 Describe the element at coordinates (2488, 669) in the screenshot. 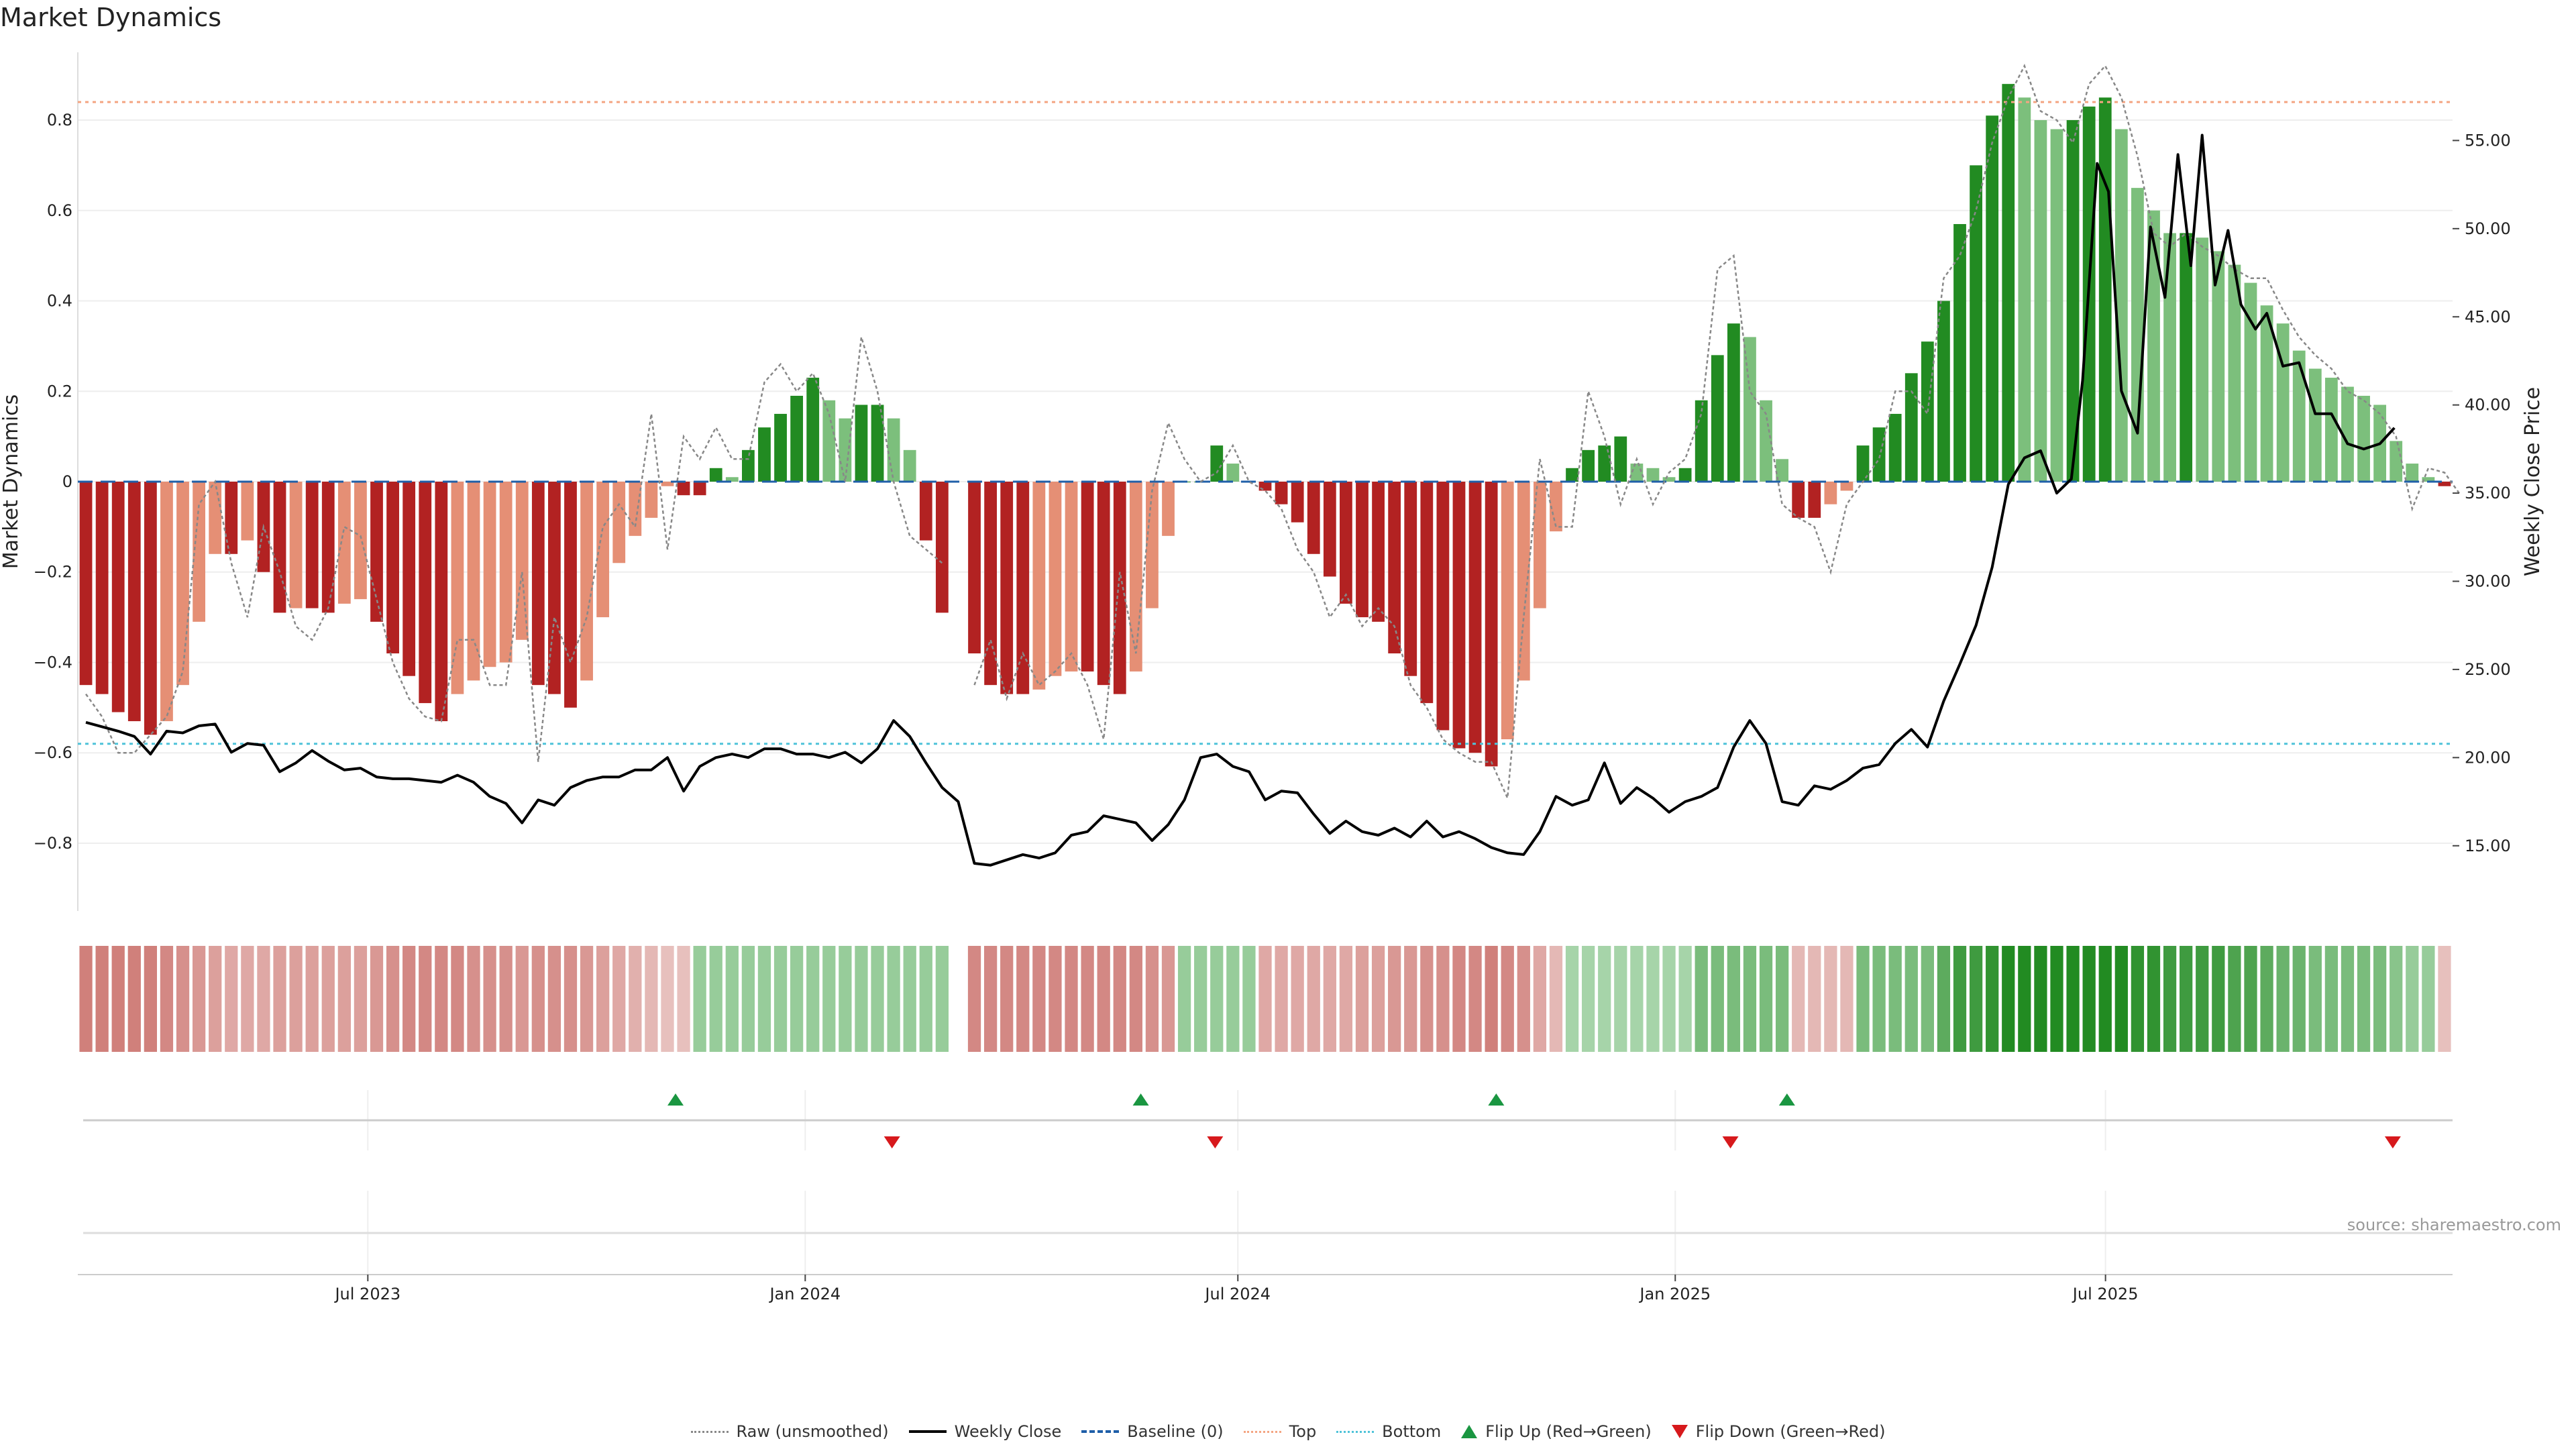

I see `right-tick-label: 25.00` at that location.